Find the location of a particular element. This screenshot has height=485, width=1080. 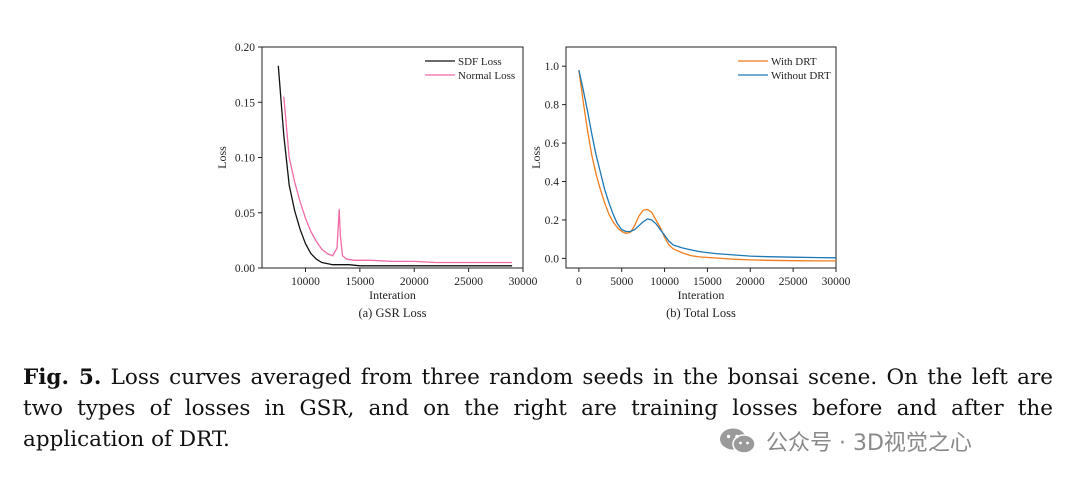

series-line-with-drt is located at coordinates (707, 166).